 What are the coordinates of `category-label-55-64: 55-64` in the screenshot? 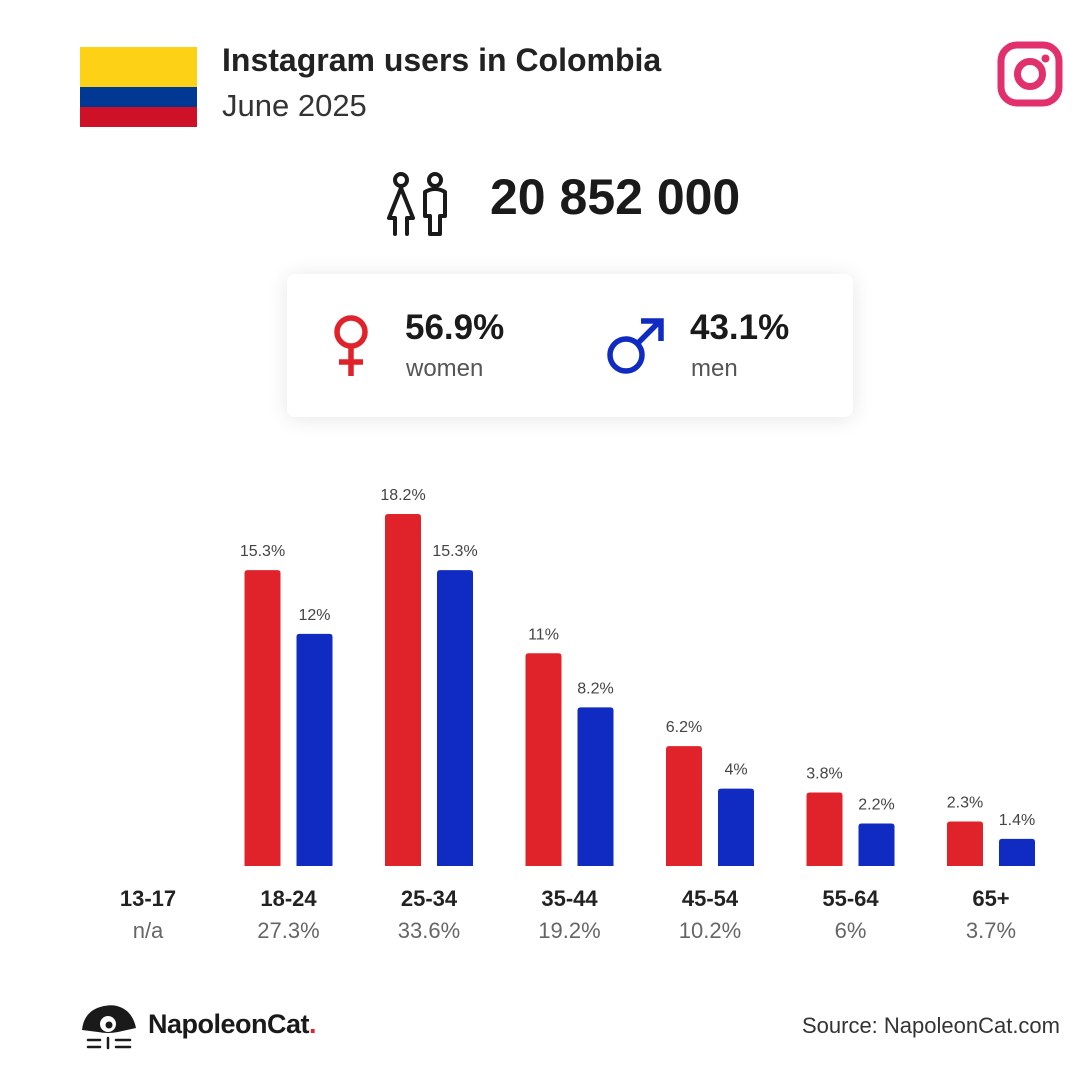 It's located at (850, 898).